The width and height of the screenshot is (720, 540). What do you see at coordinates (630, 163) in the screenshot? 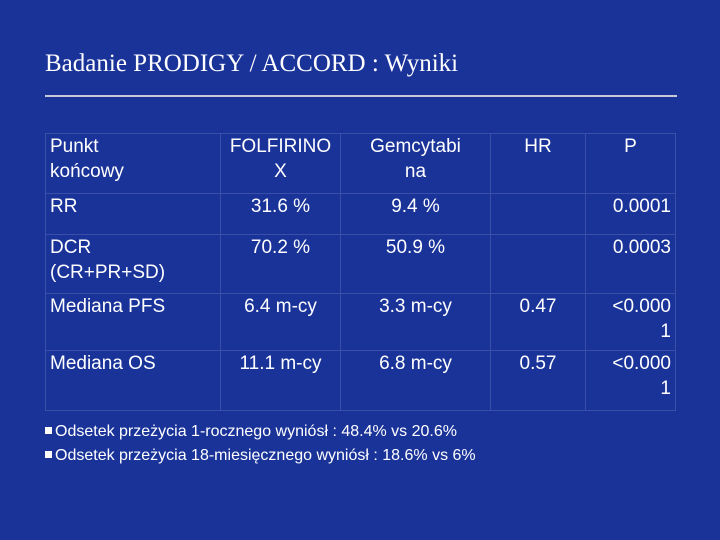
I see `header-p: P` at bounding box center [630, 163].